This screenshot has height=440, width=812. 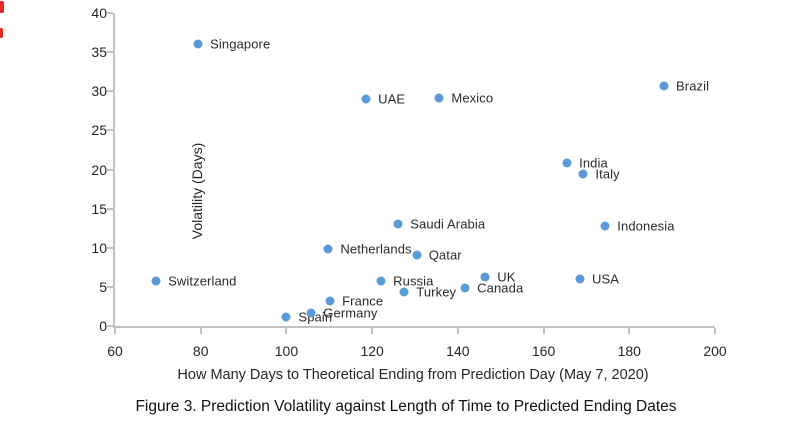 I want to click on data-point-label: Russia, so click(x=413, y=281).